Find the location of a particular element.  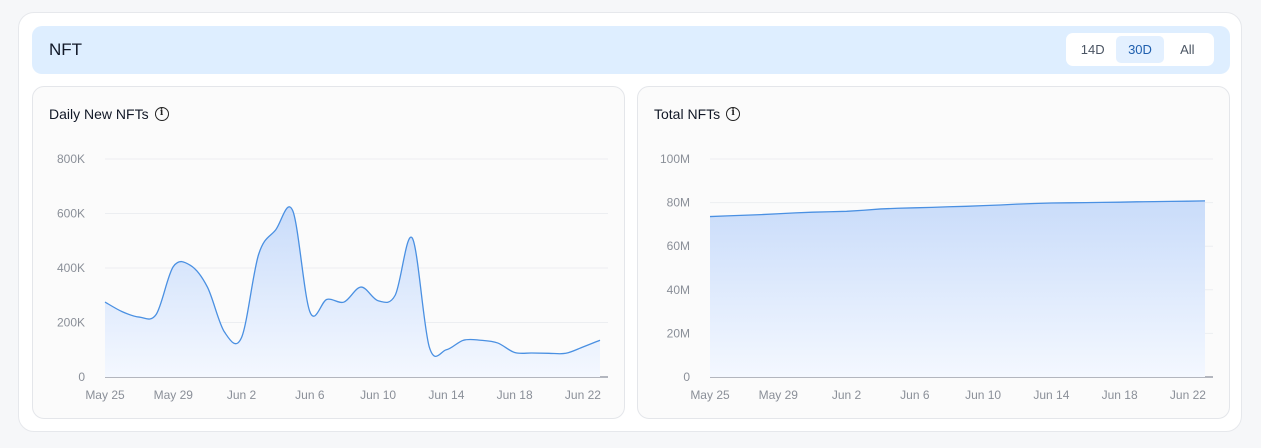

range-14d-button: 14D is located at coordinates (1092, 49).